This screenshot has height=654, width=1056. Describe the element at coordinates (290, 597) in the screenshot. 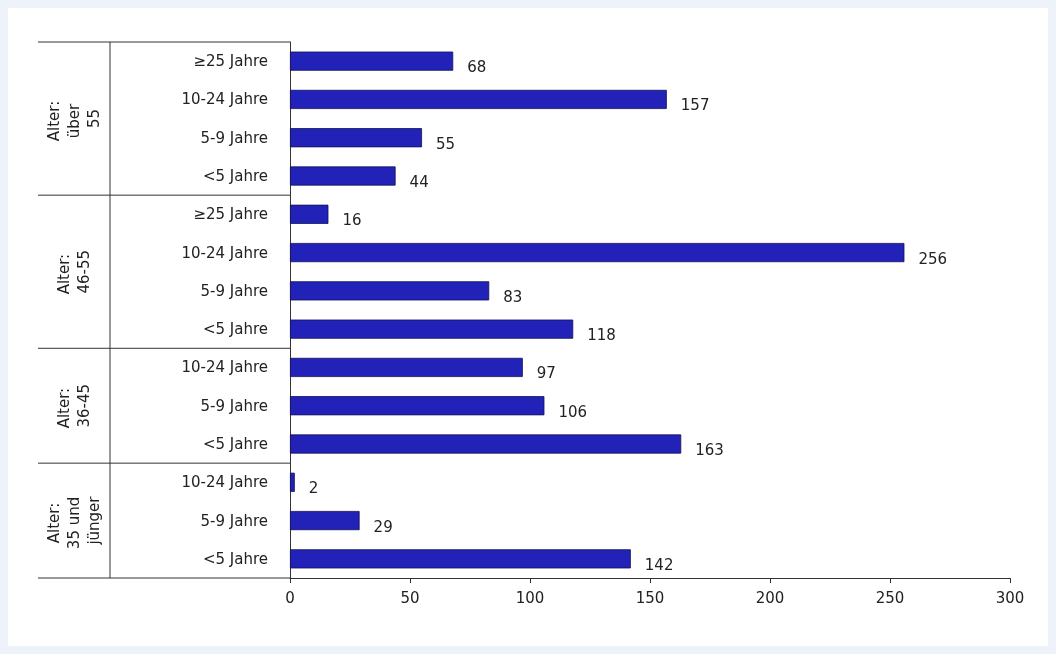

I see `x-tick-label: 0` at that location.